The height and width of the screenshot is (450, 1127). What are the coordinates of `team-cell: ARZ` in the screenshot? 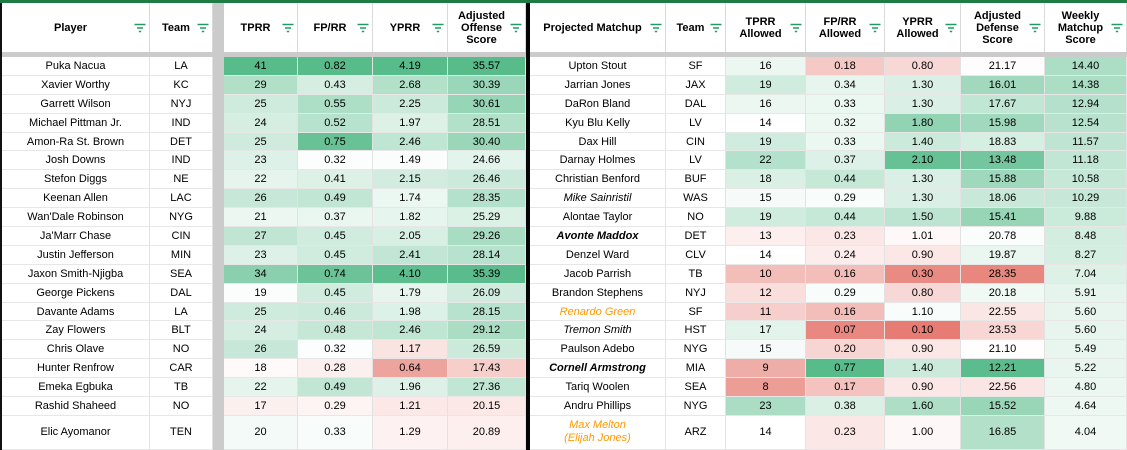 It's located at (696, 432).